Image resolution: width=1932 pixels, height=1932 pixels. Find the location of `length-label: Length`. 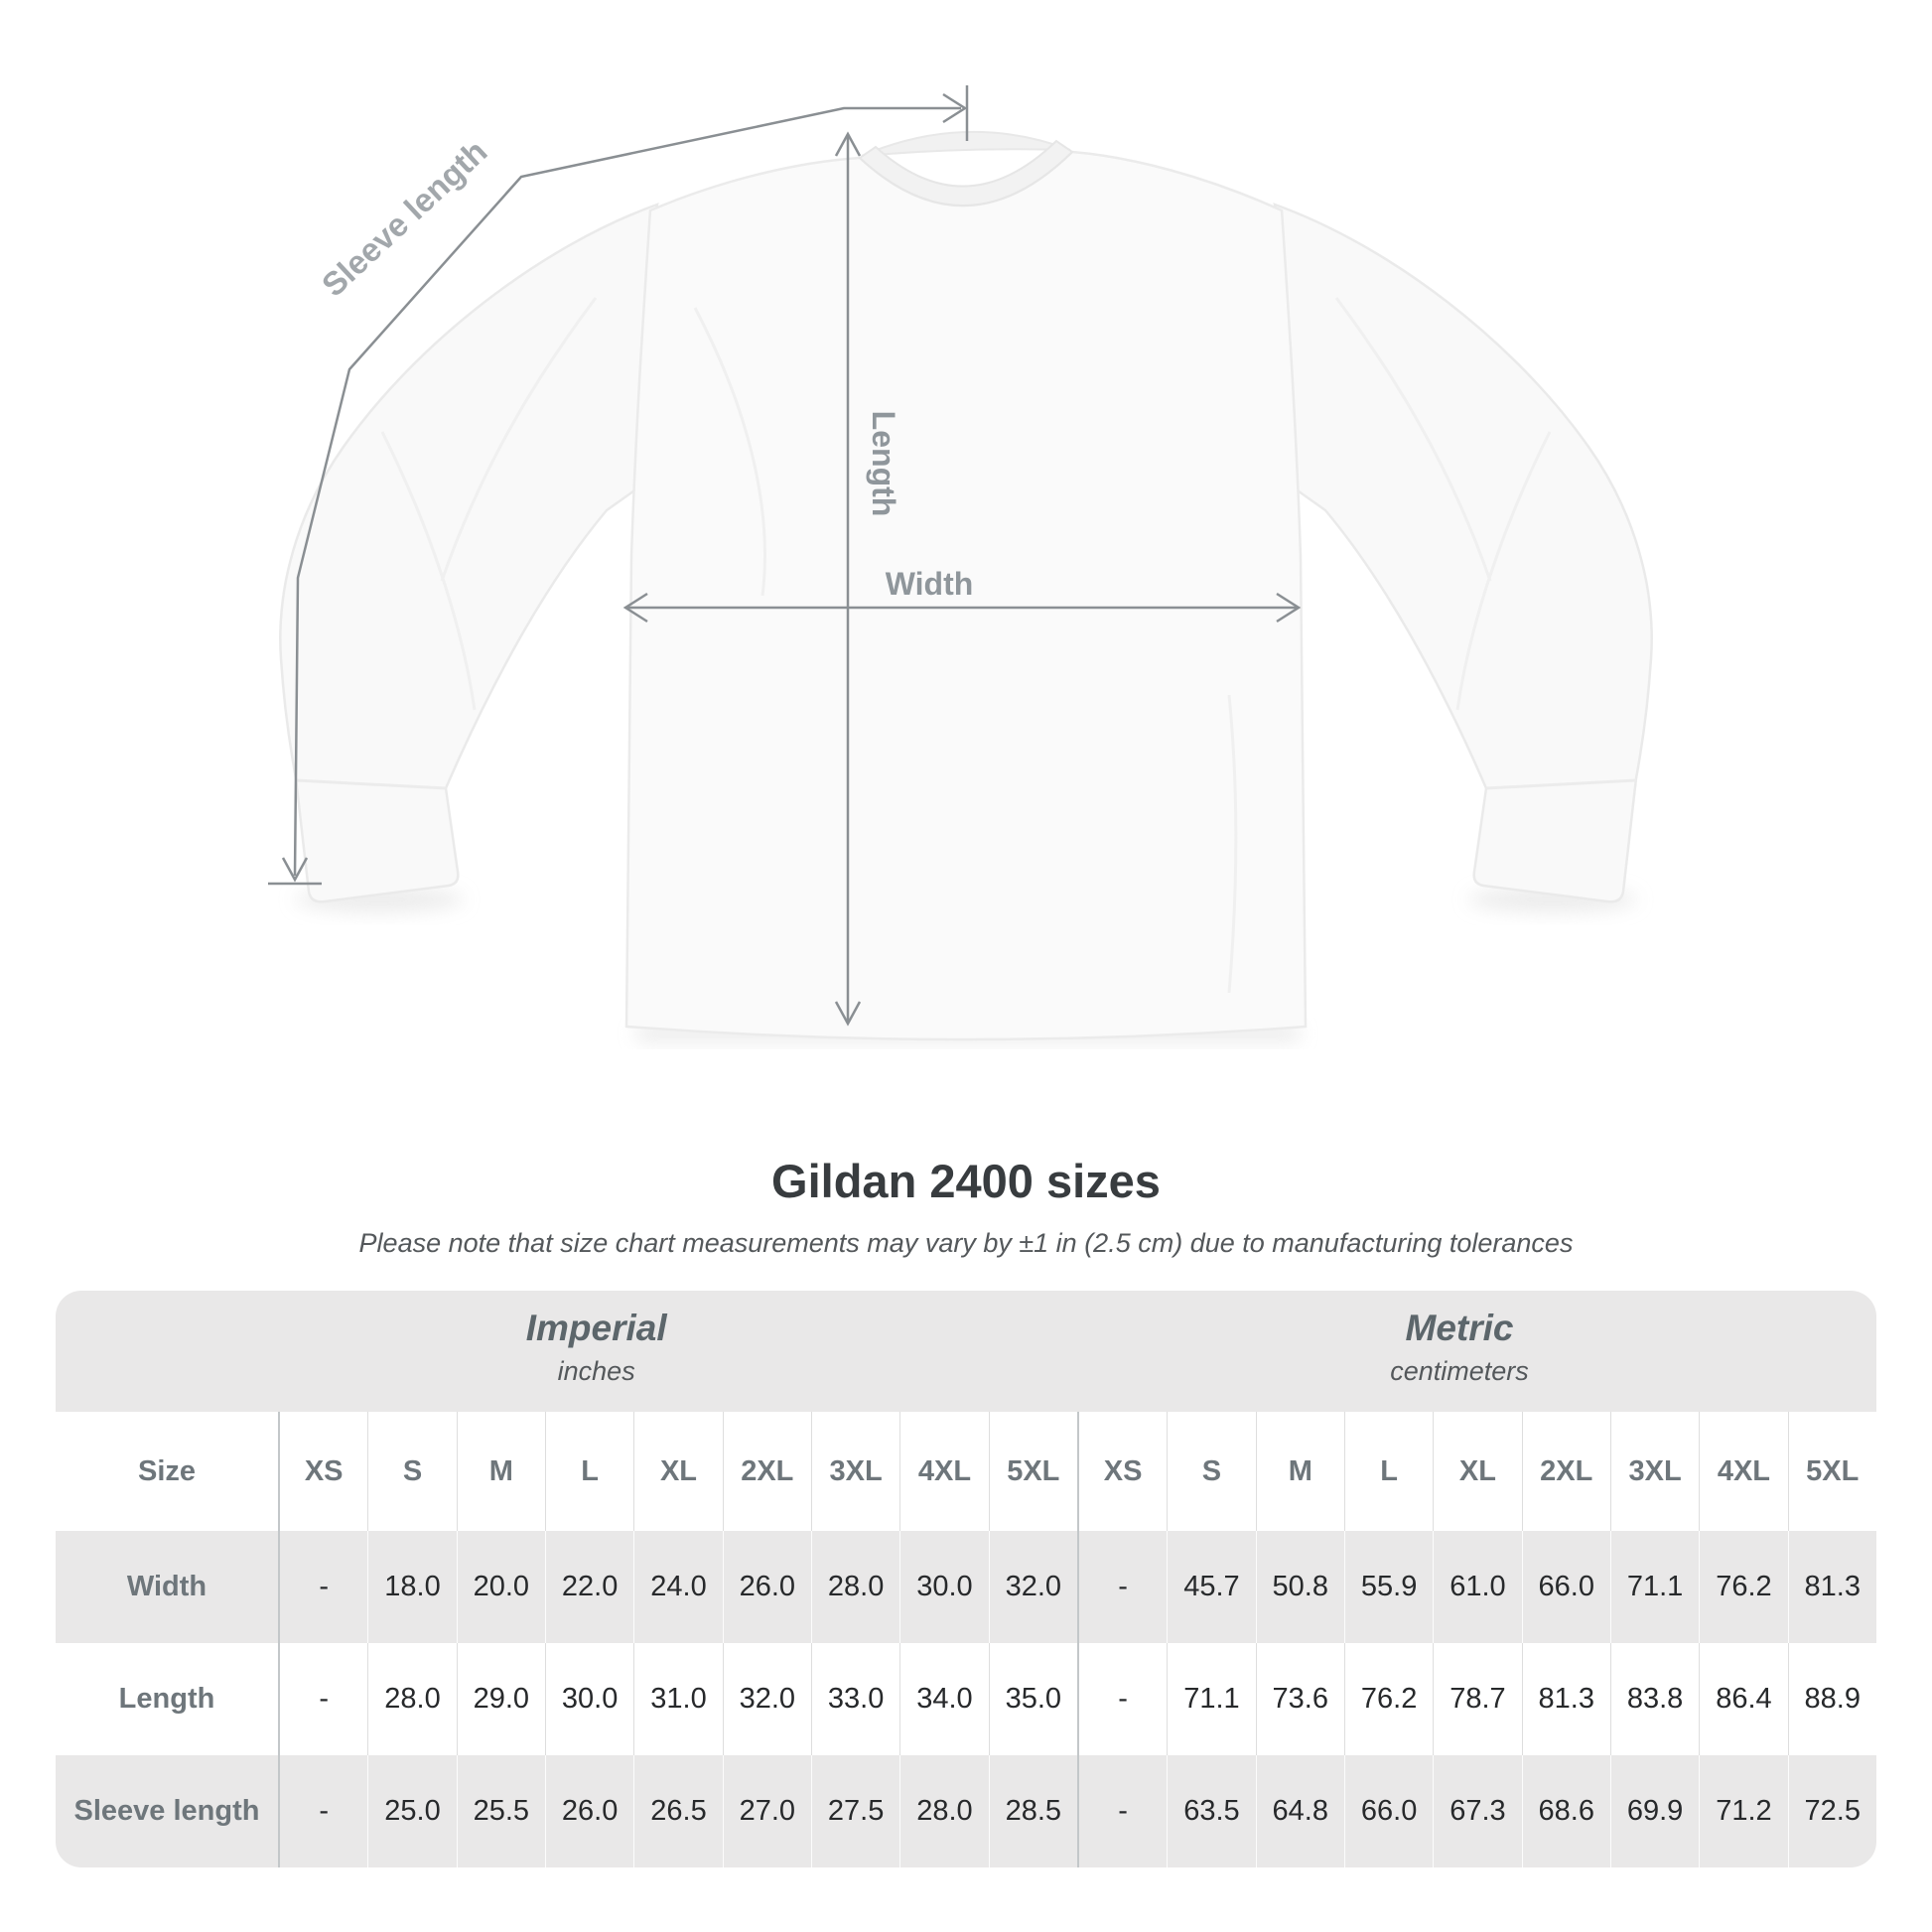

length-label: Length is located at coordinates (884, 464).